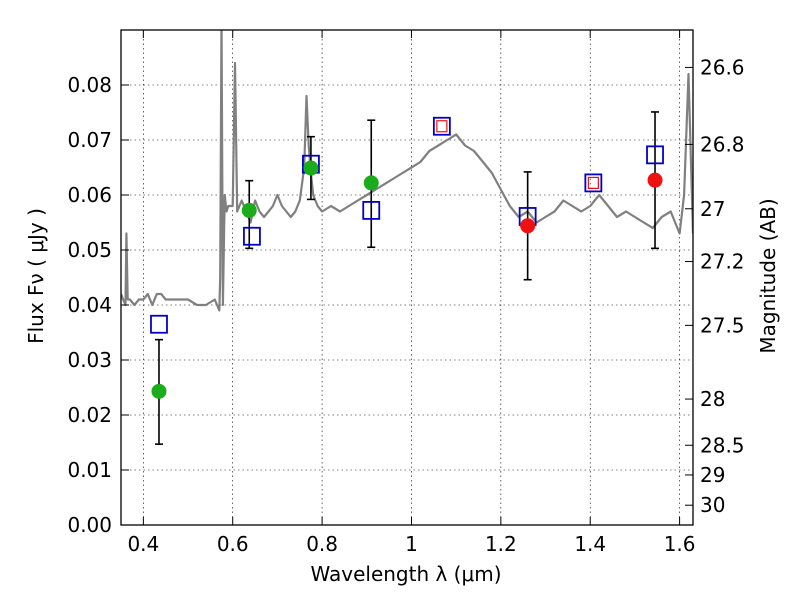  What do you see at coordinates (89, 305) in the screenshot?
I see `y-tick-label: 0.04` at bounding box center [89, 305].